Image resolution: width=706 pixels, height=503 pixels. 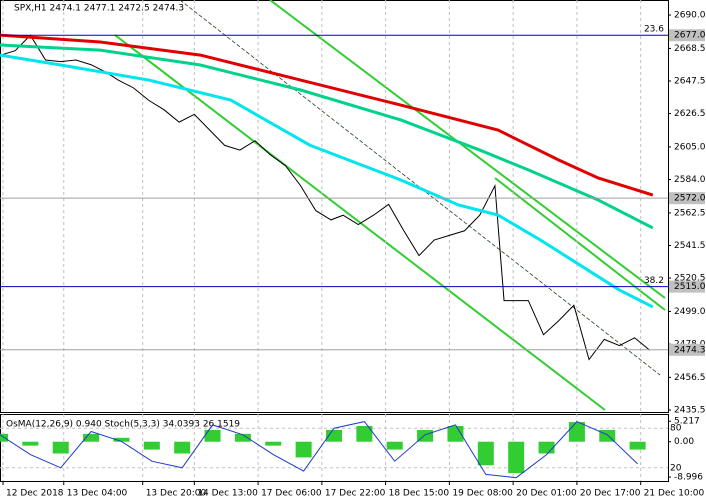 I want to click on y-tick-label: 2584.0, so click(x=690, y=180).